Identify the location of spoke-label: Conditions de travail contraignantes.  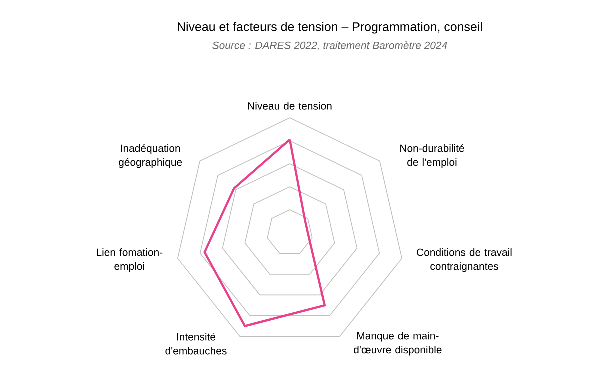
(464, 260).